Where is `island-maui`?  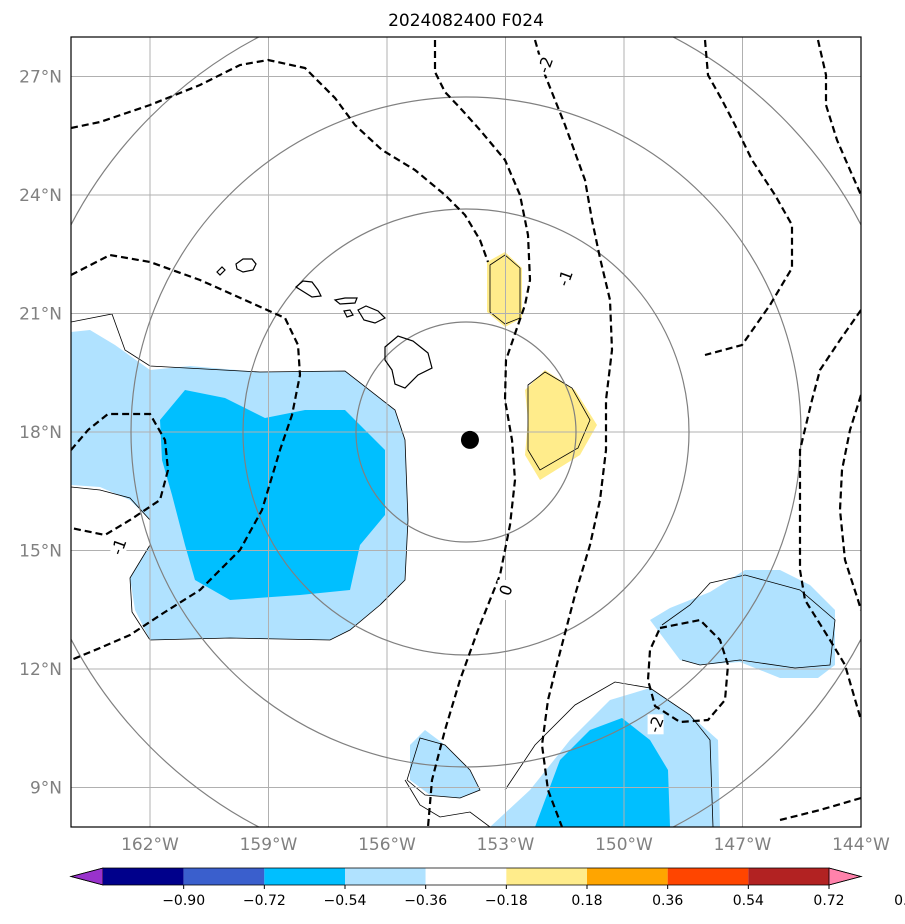
island-maui is located at coordinates (372, 314).